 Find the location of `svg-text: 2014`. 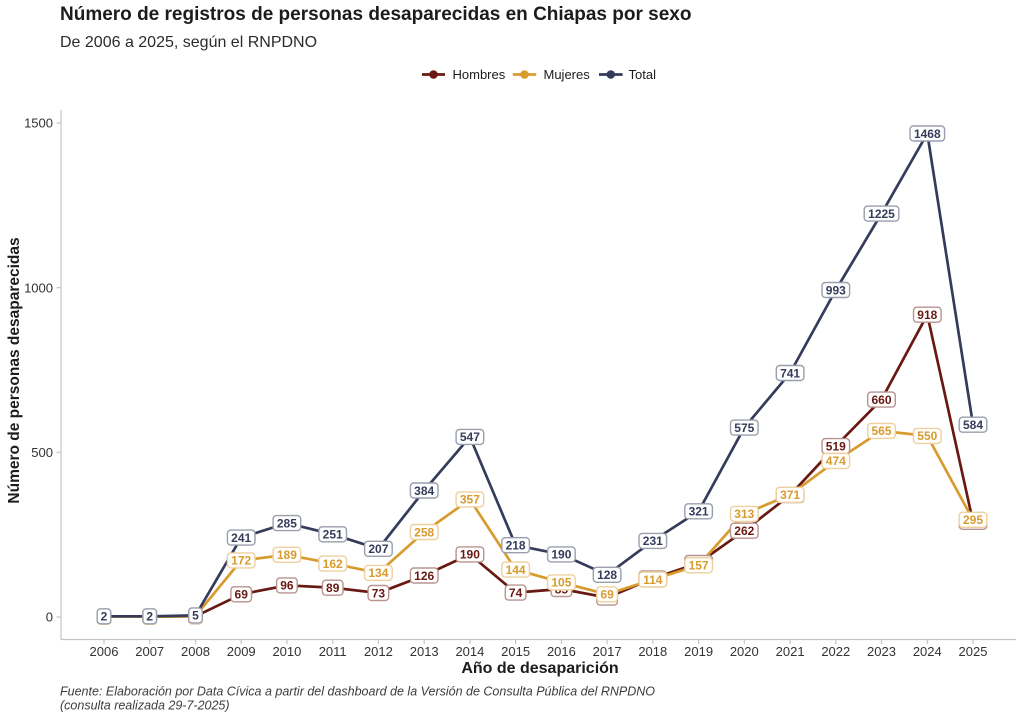

svg-text: 2014 is located at coordinates (469, 651).